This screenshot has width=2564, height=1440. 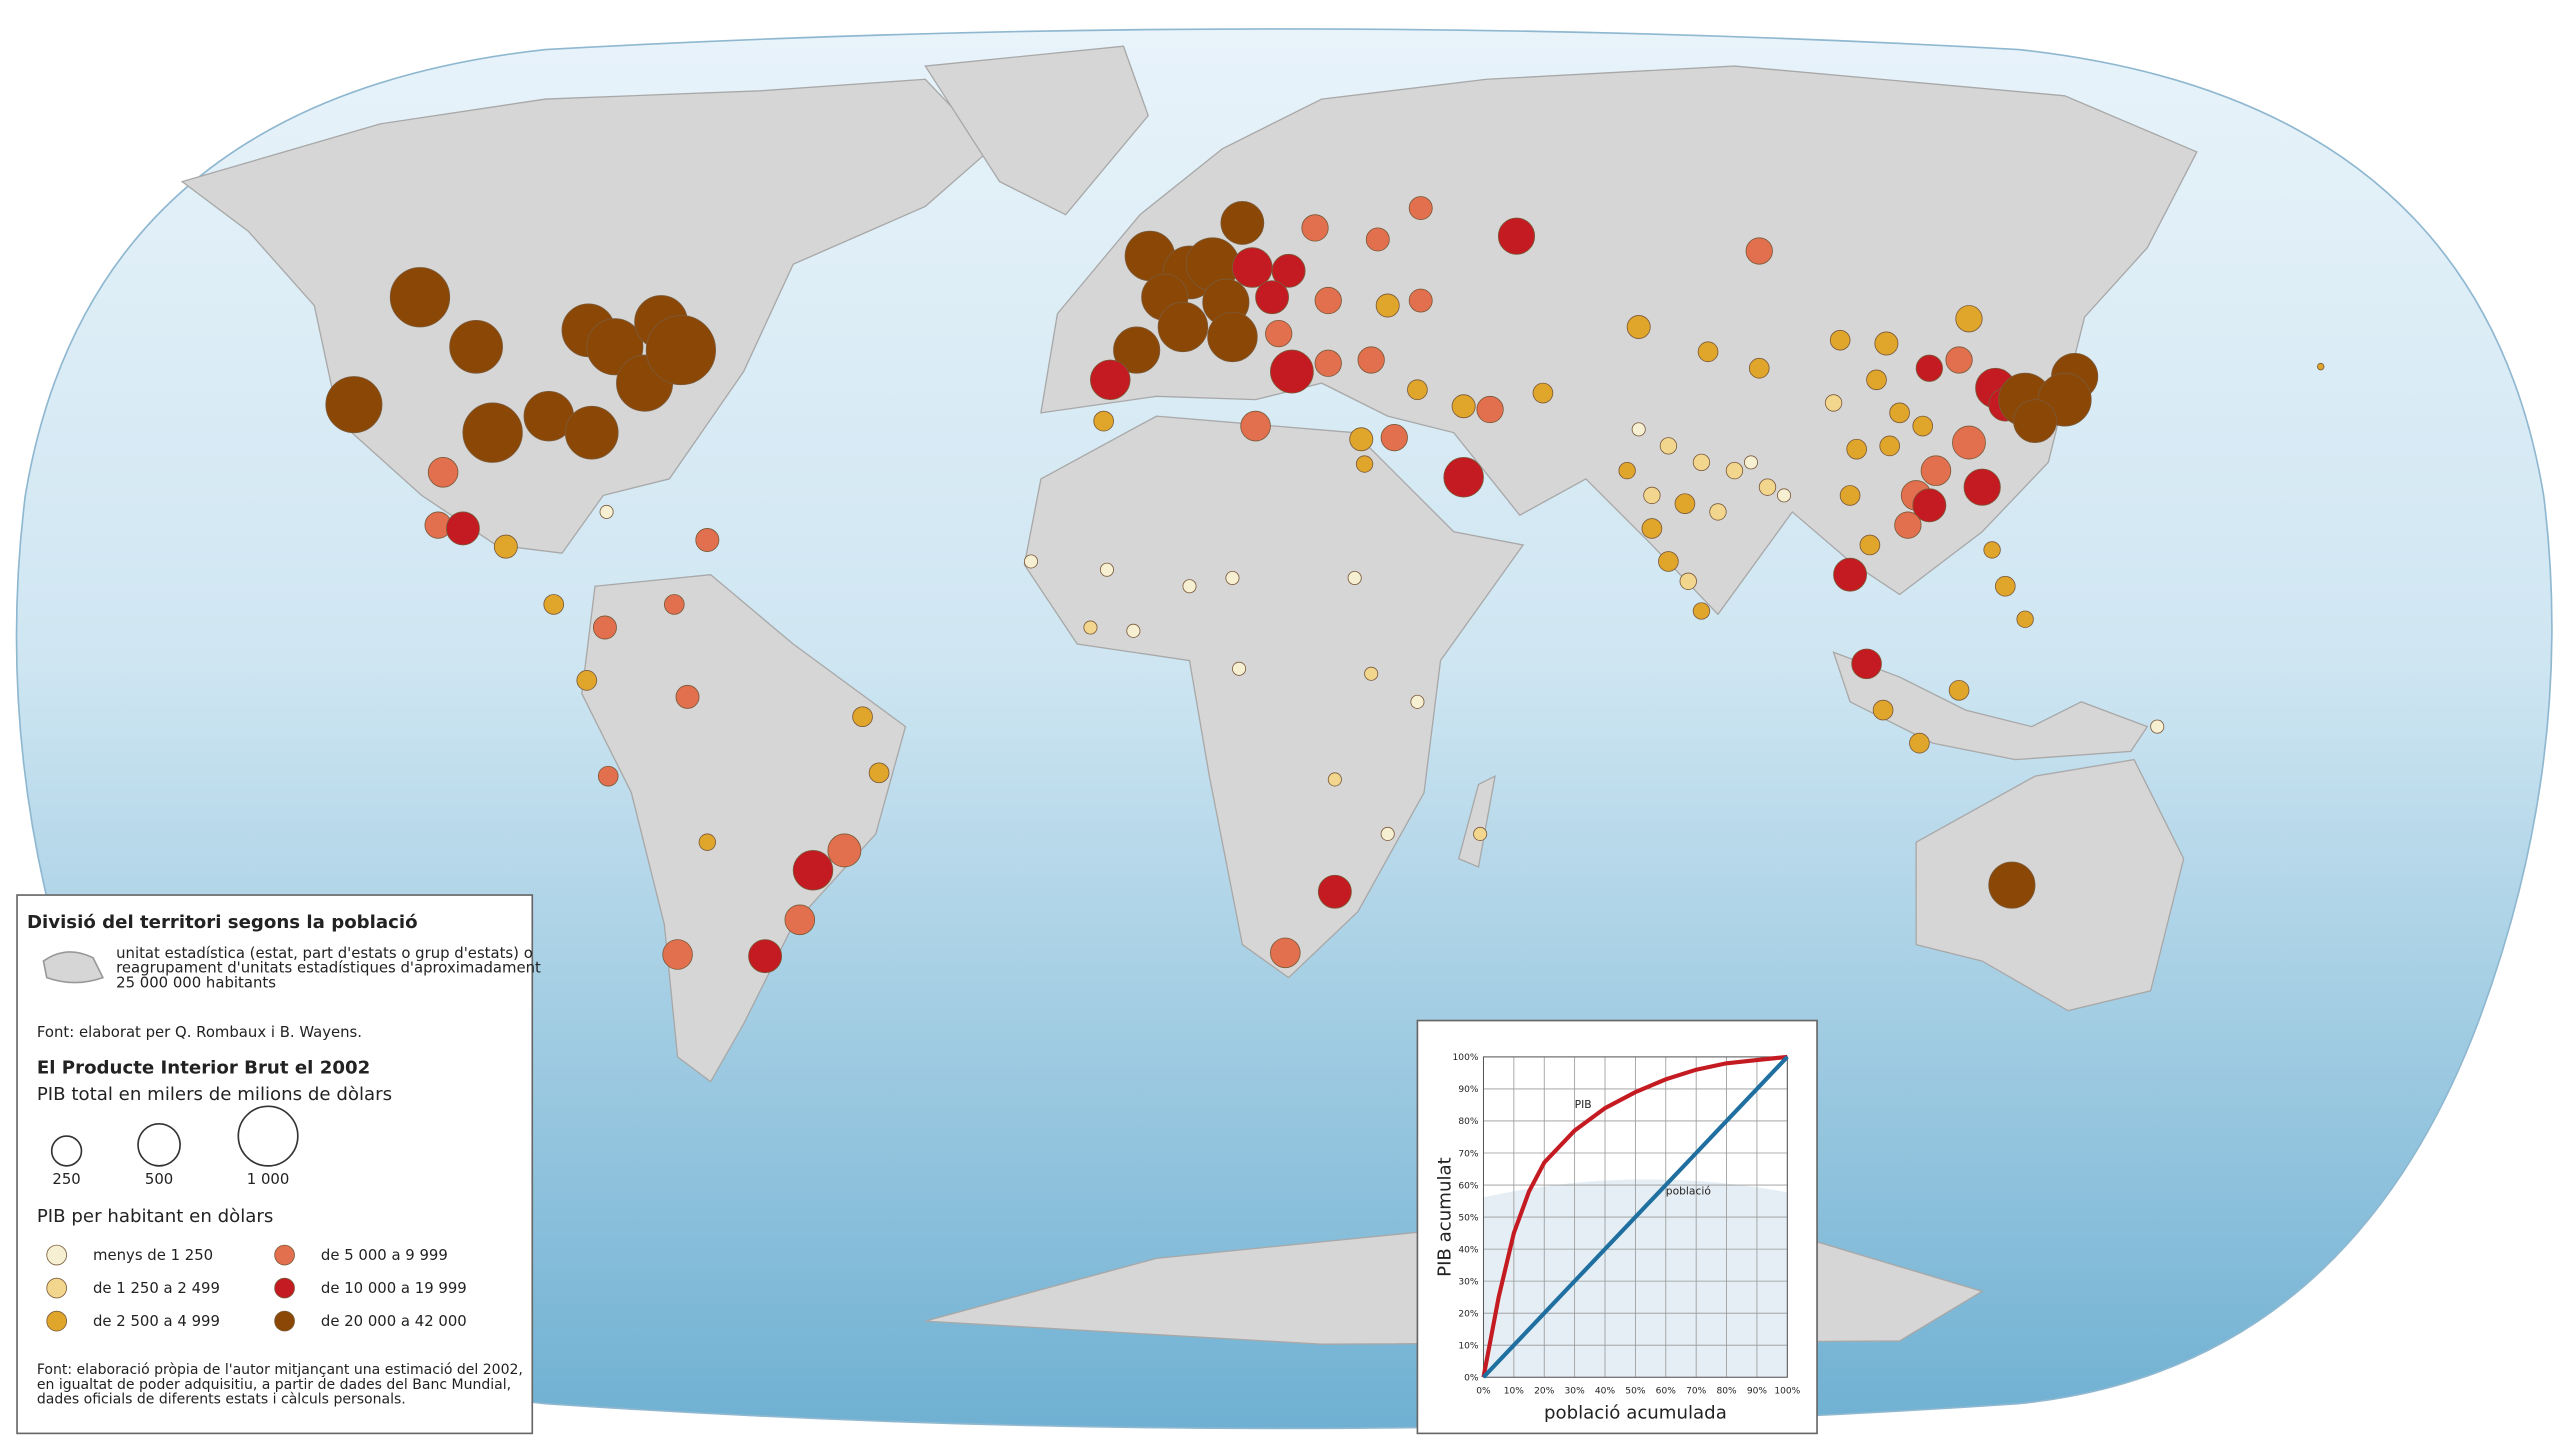 What do you see at coordinates (203, 1067) in the screenshot?
I see `gdp-title: El Producte Interior Brut el 2002` at bounding box center [203, 1067].